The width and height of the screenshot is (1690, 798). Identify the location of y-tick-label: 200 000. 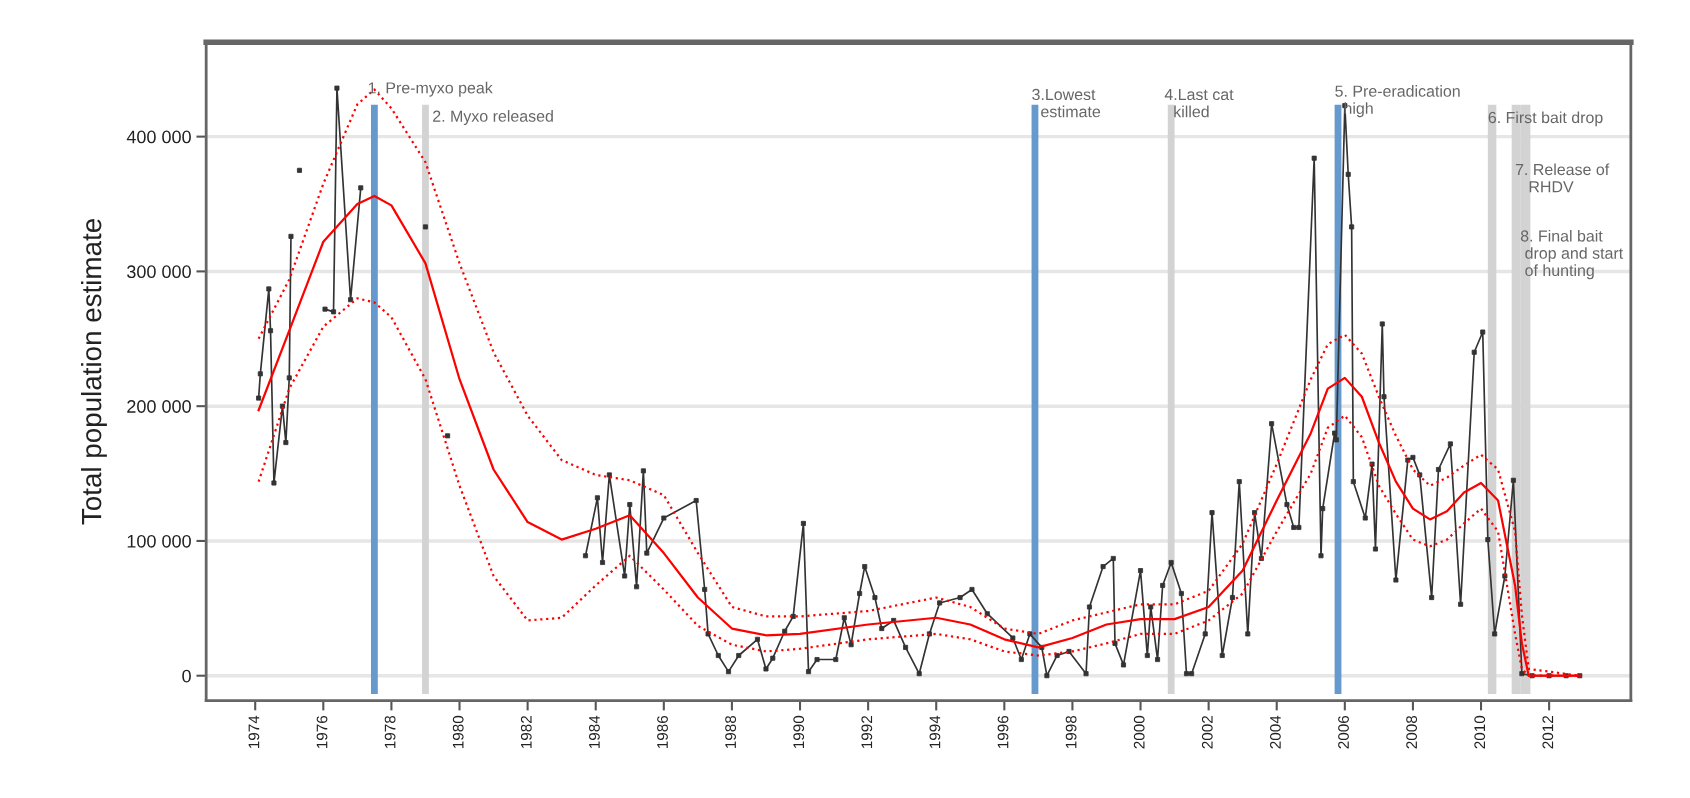
(159, 406).